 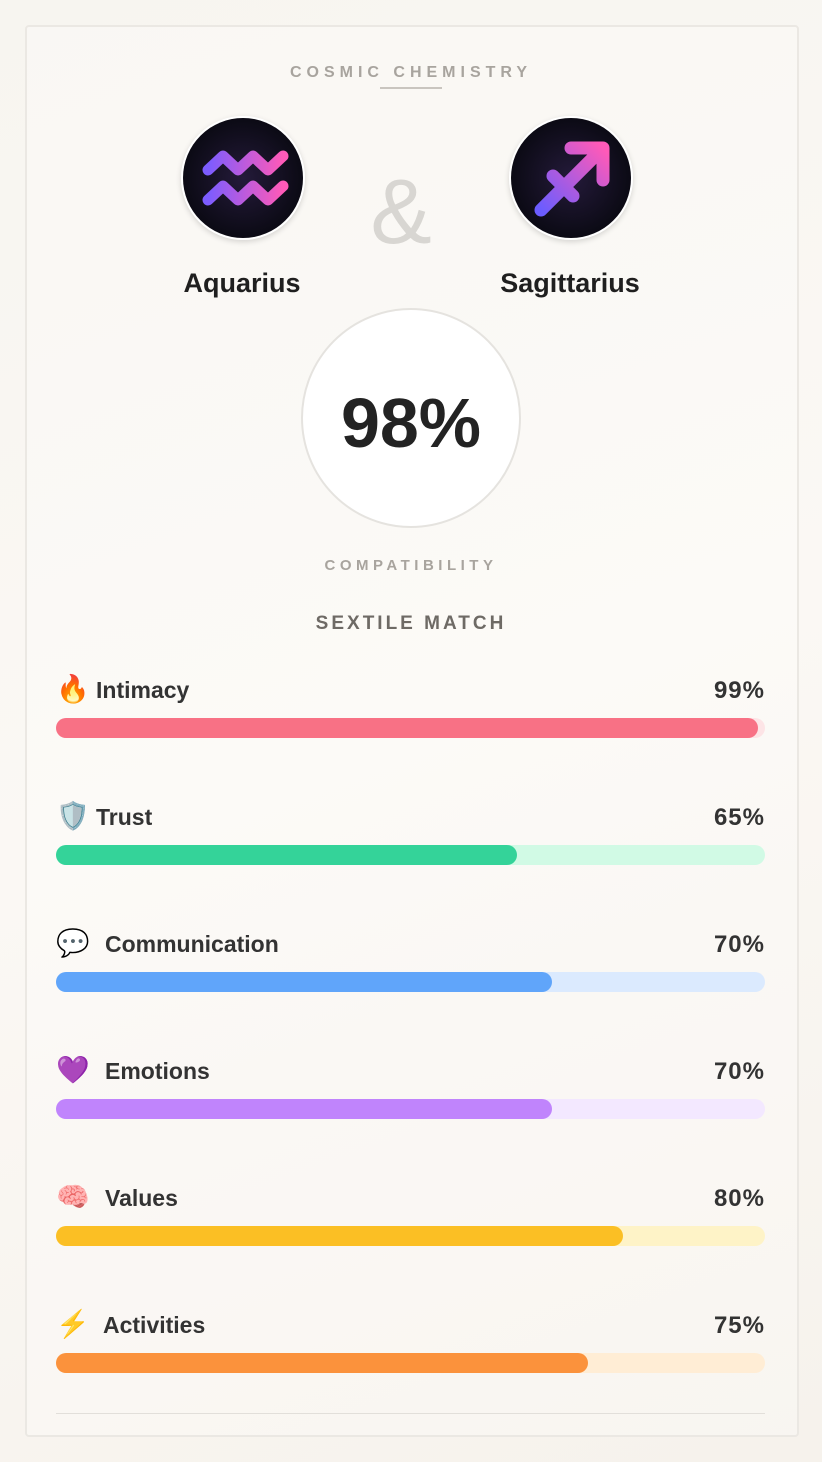 What do you see at coordinates (73, 1070) in the screenshot?
I see `metric-icon: 💜` at bounding box center [73, 1070].